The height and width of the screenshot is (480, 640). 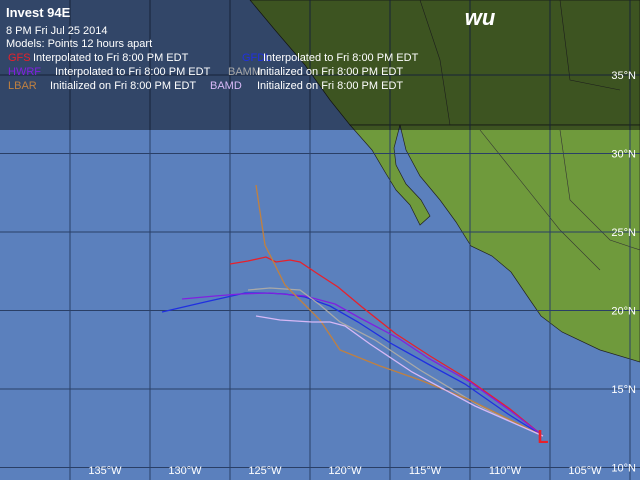 What do you see at coordinates (543, 437) in the screenshot?
I see `storm-marker: L` at bounding box center [543, 437].